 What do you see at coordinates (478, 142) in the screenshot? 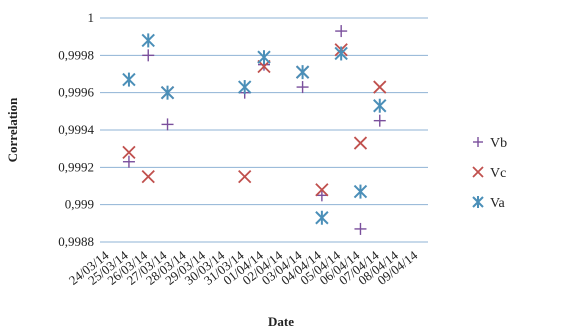
I see `legend-marker-vb` at bounding box center [478, 142].